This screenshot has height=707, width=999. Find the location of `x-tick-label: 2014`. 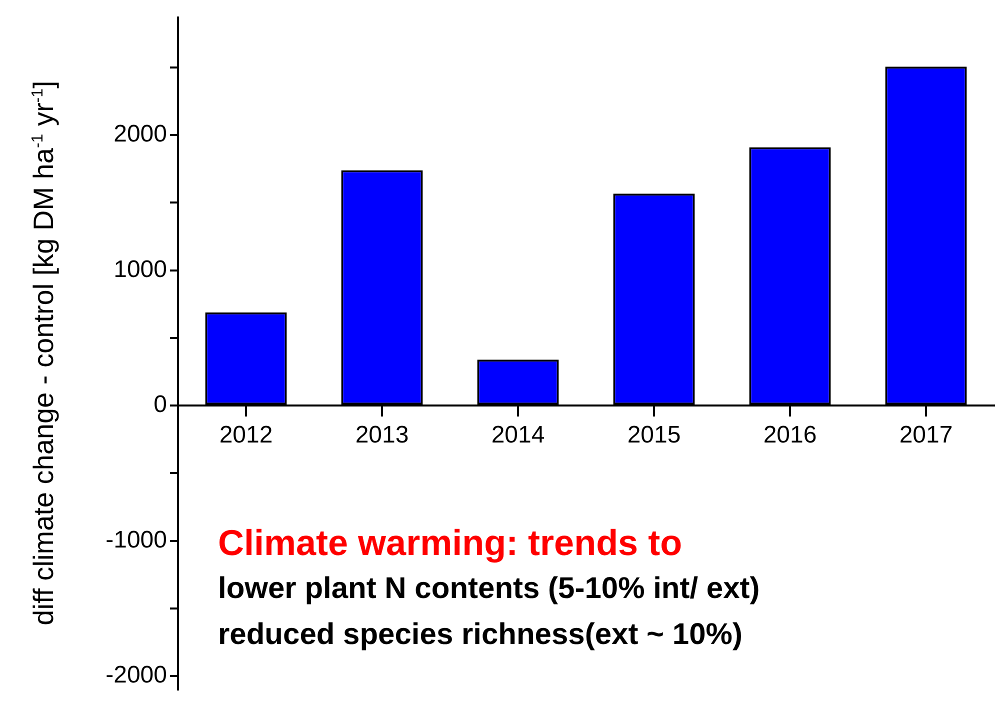

x-tick-label: 2014 is located at coordinates (518, 435).